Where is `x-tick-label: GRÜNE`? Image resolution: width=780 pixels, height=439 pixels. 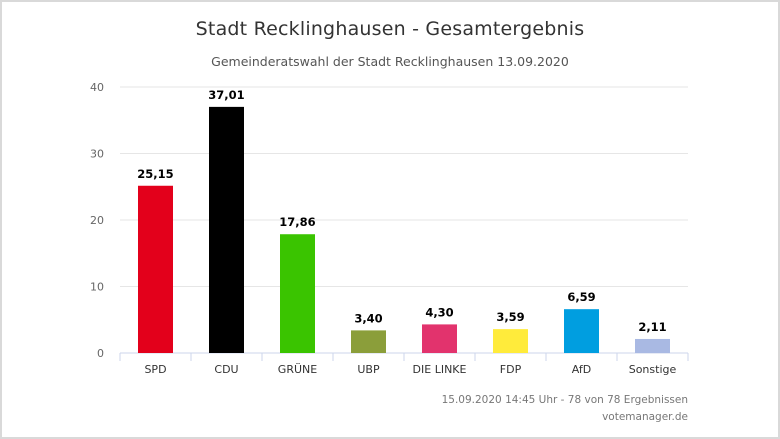
x-tick-label: GRÜNE is located at coordinates (297, 369).